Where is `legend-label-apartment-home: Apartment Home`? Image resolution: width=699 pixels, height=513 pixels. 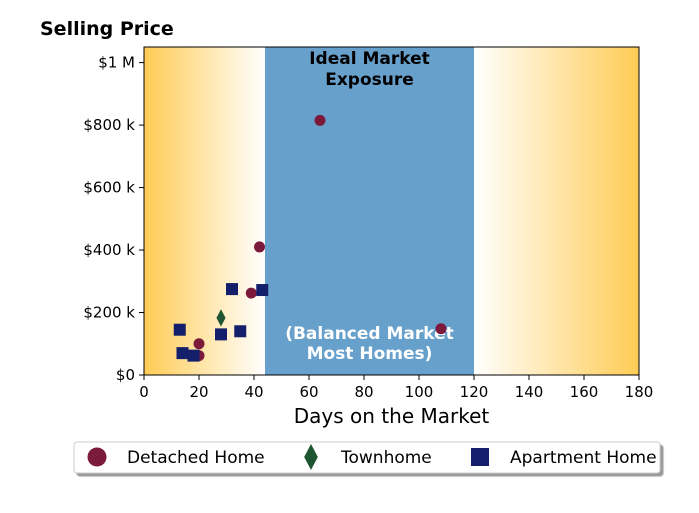 legend-label-apartment-home: Apartment Home is located at coordinates (583, 458).